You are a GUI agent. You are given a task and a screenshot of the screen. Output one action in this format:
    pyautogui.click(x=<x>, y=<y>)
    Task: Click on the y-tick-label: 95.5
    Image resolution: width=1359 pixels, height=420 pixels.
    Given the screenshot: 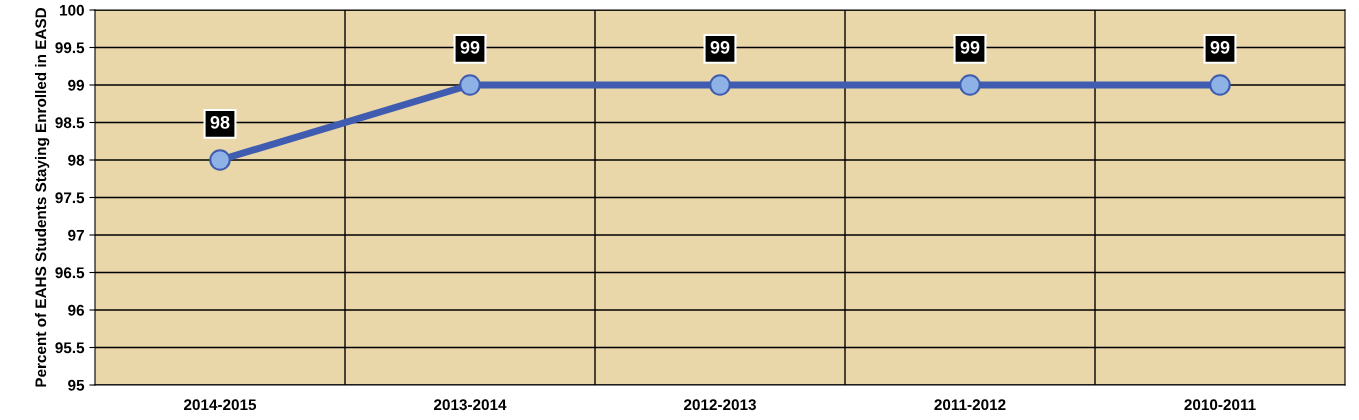 What is the action you would take?
    pyautogui.click(x=70, y=348)
    